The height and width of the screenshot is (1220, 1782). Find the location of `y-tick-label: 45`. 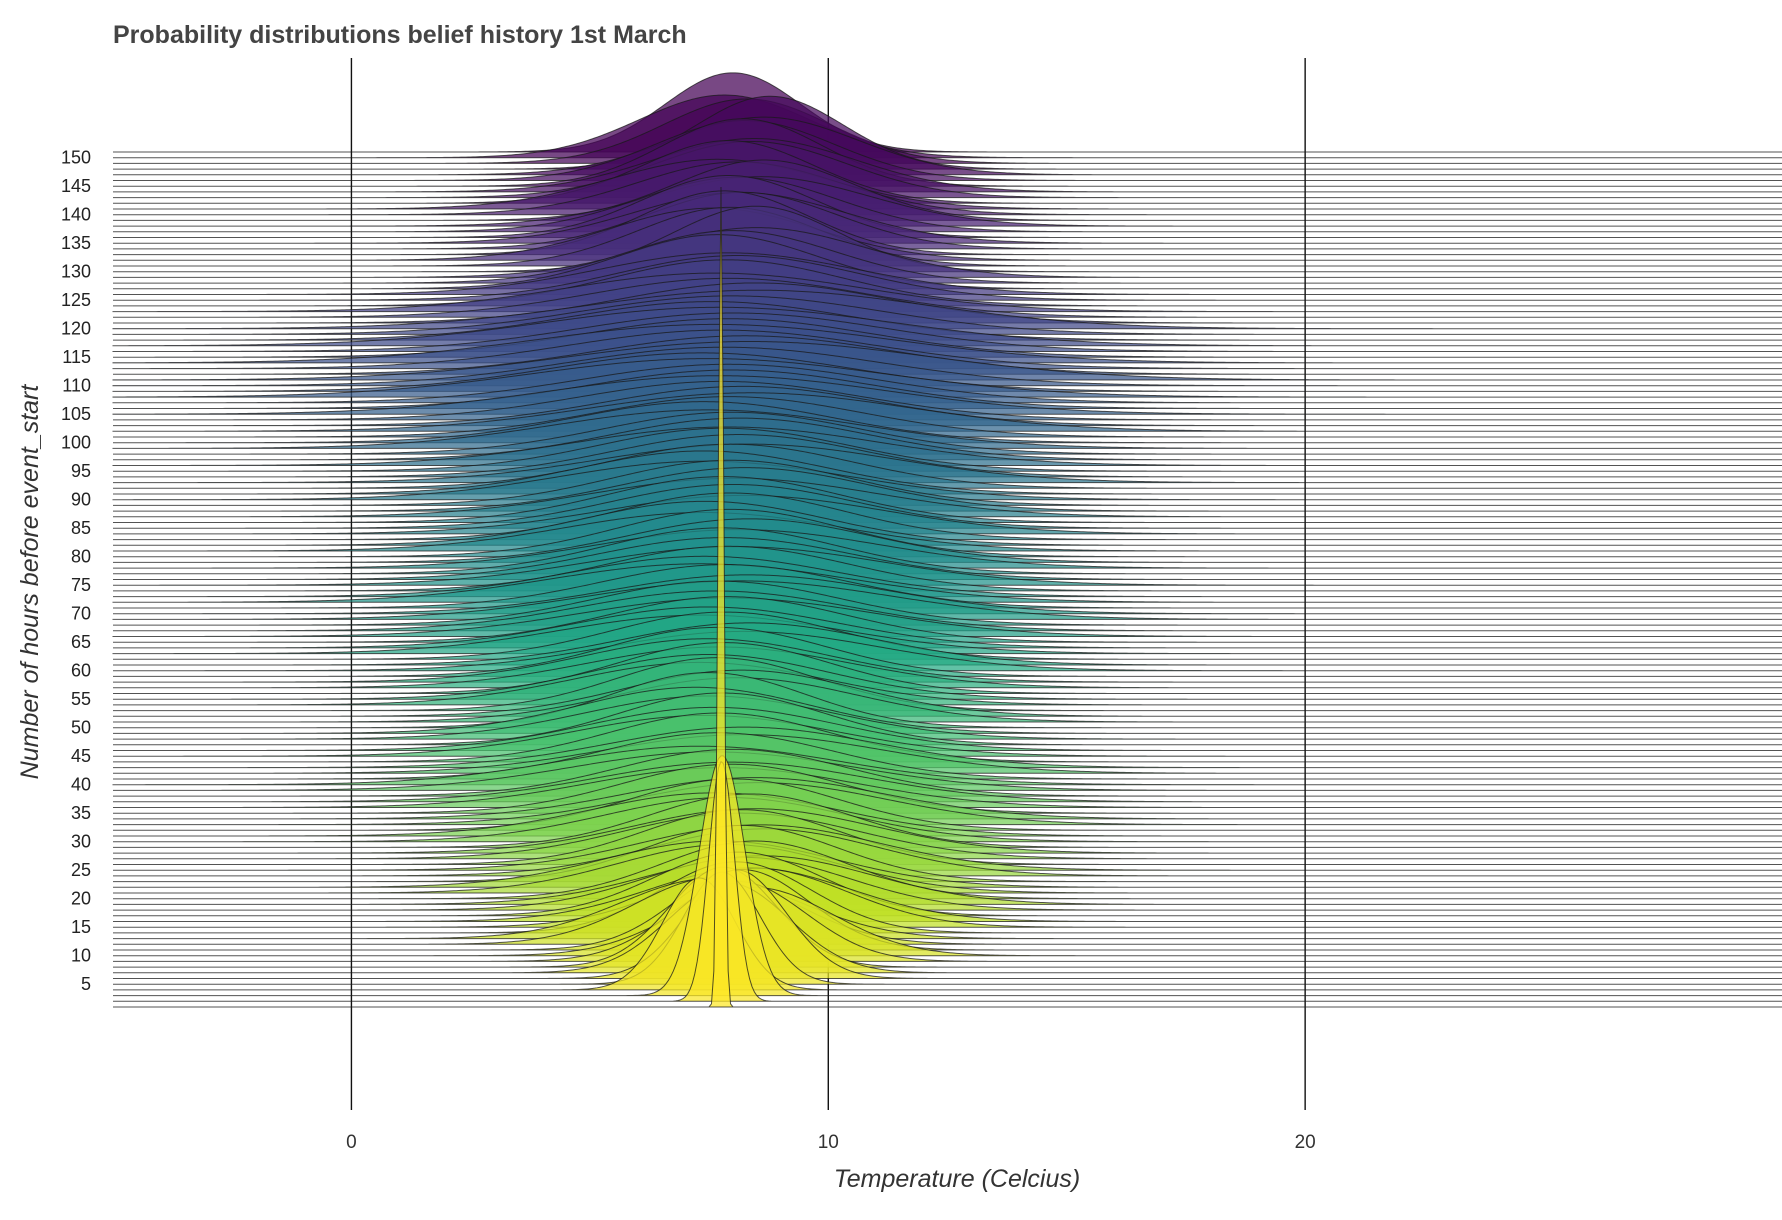

y-tick-label: 45 is located at coordinates (81, 756).